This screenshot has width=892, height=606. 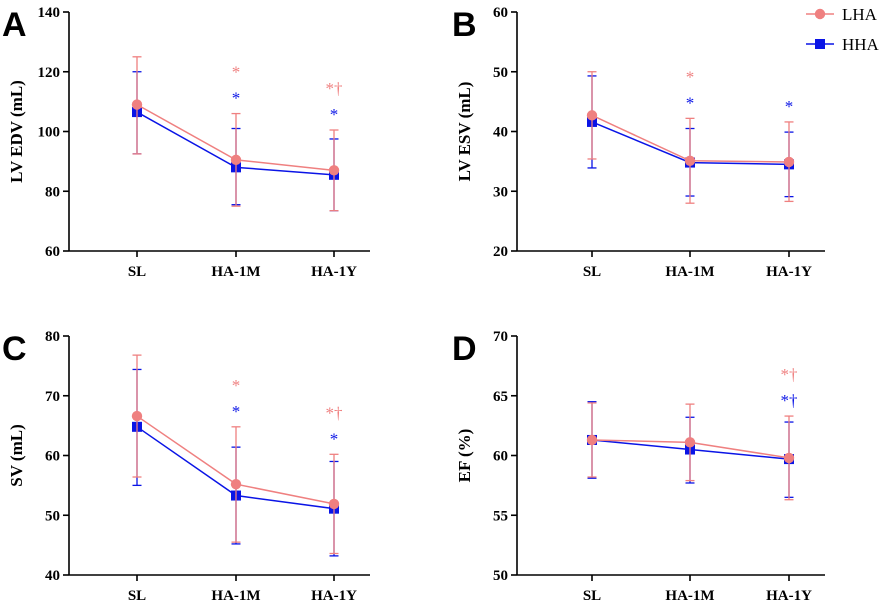 I want to click on y-axis-label: LV EDV (mL), so click(x=16, y=131).